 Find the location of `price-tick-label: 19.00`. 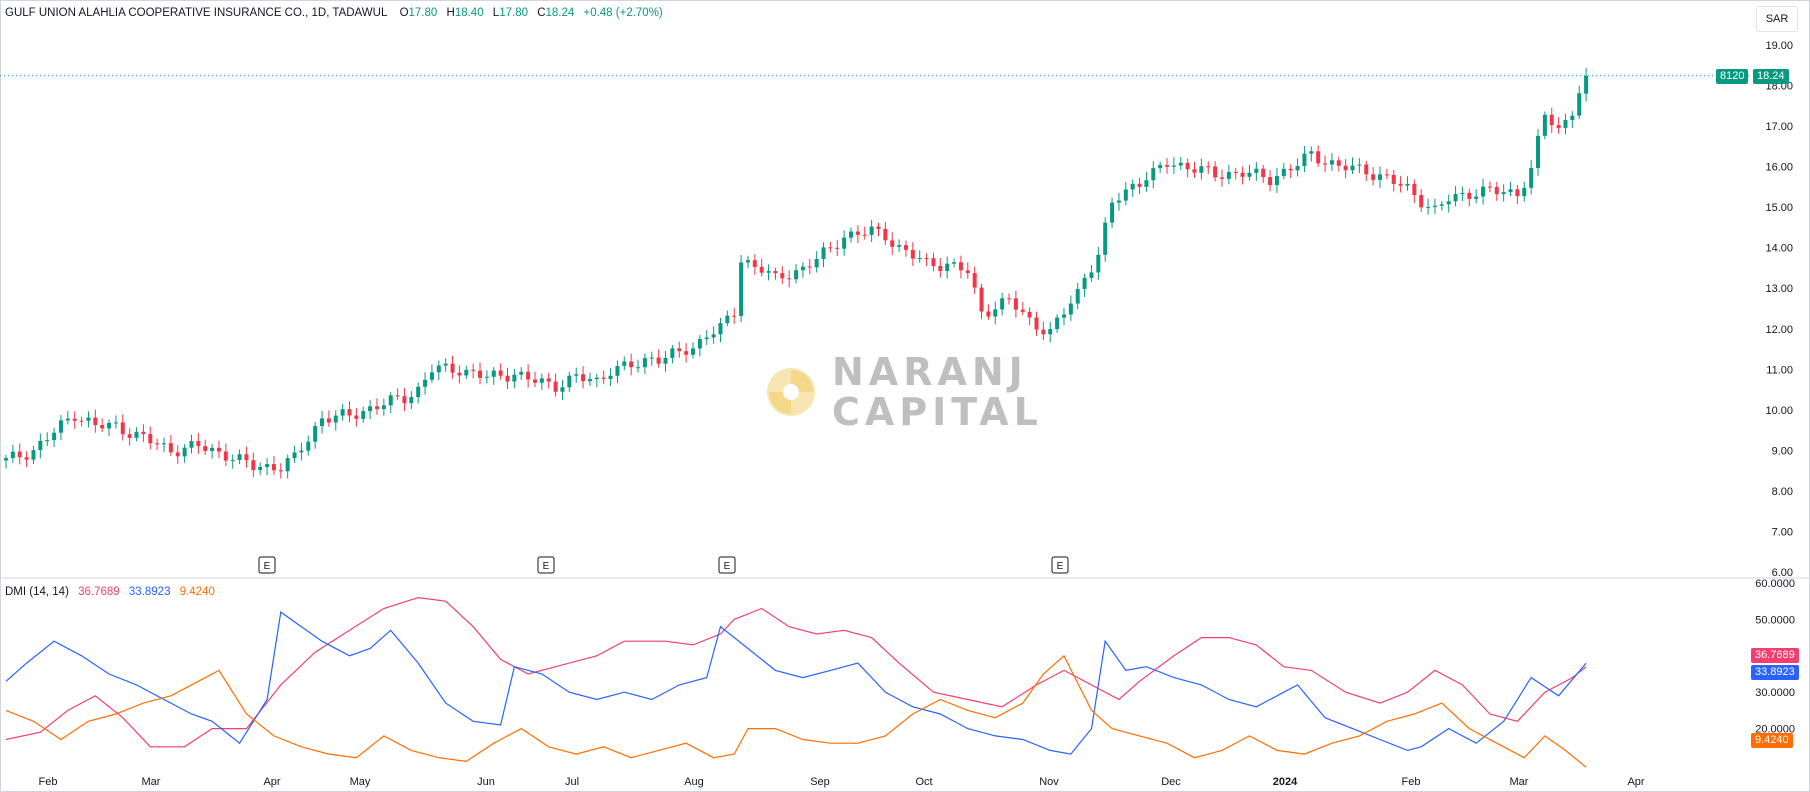

price-tick-label: 19.00 is located at coordinates (1779, 46).